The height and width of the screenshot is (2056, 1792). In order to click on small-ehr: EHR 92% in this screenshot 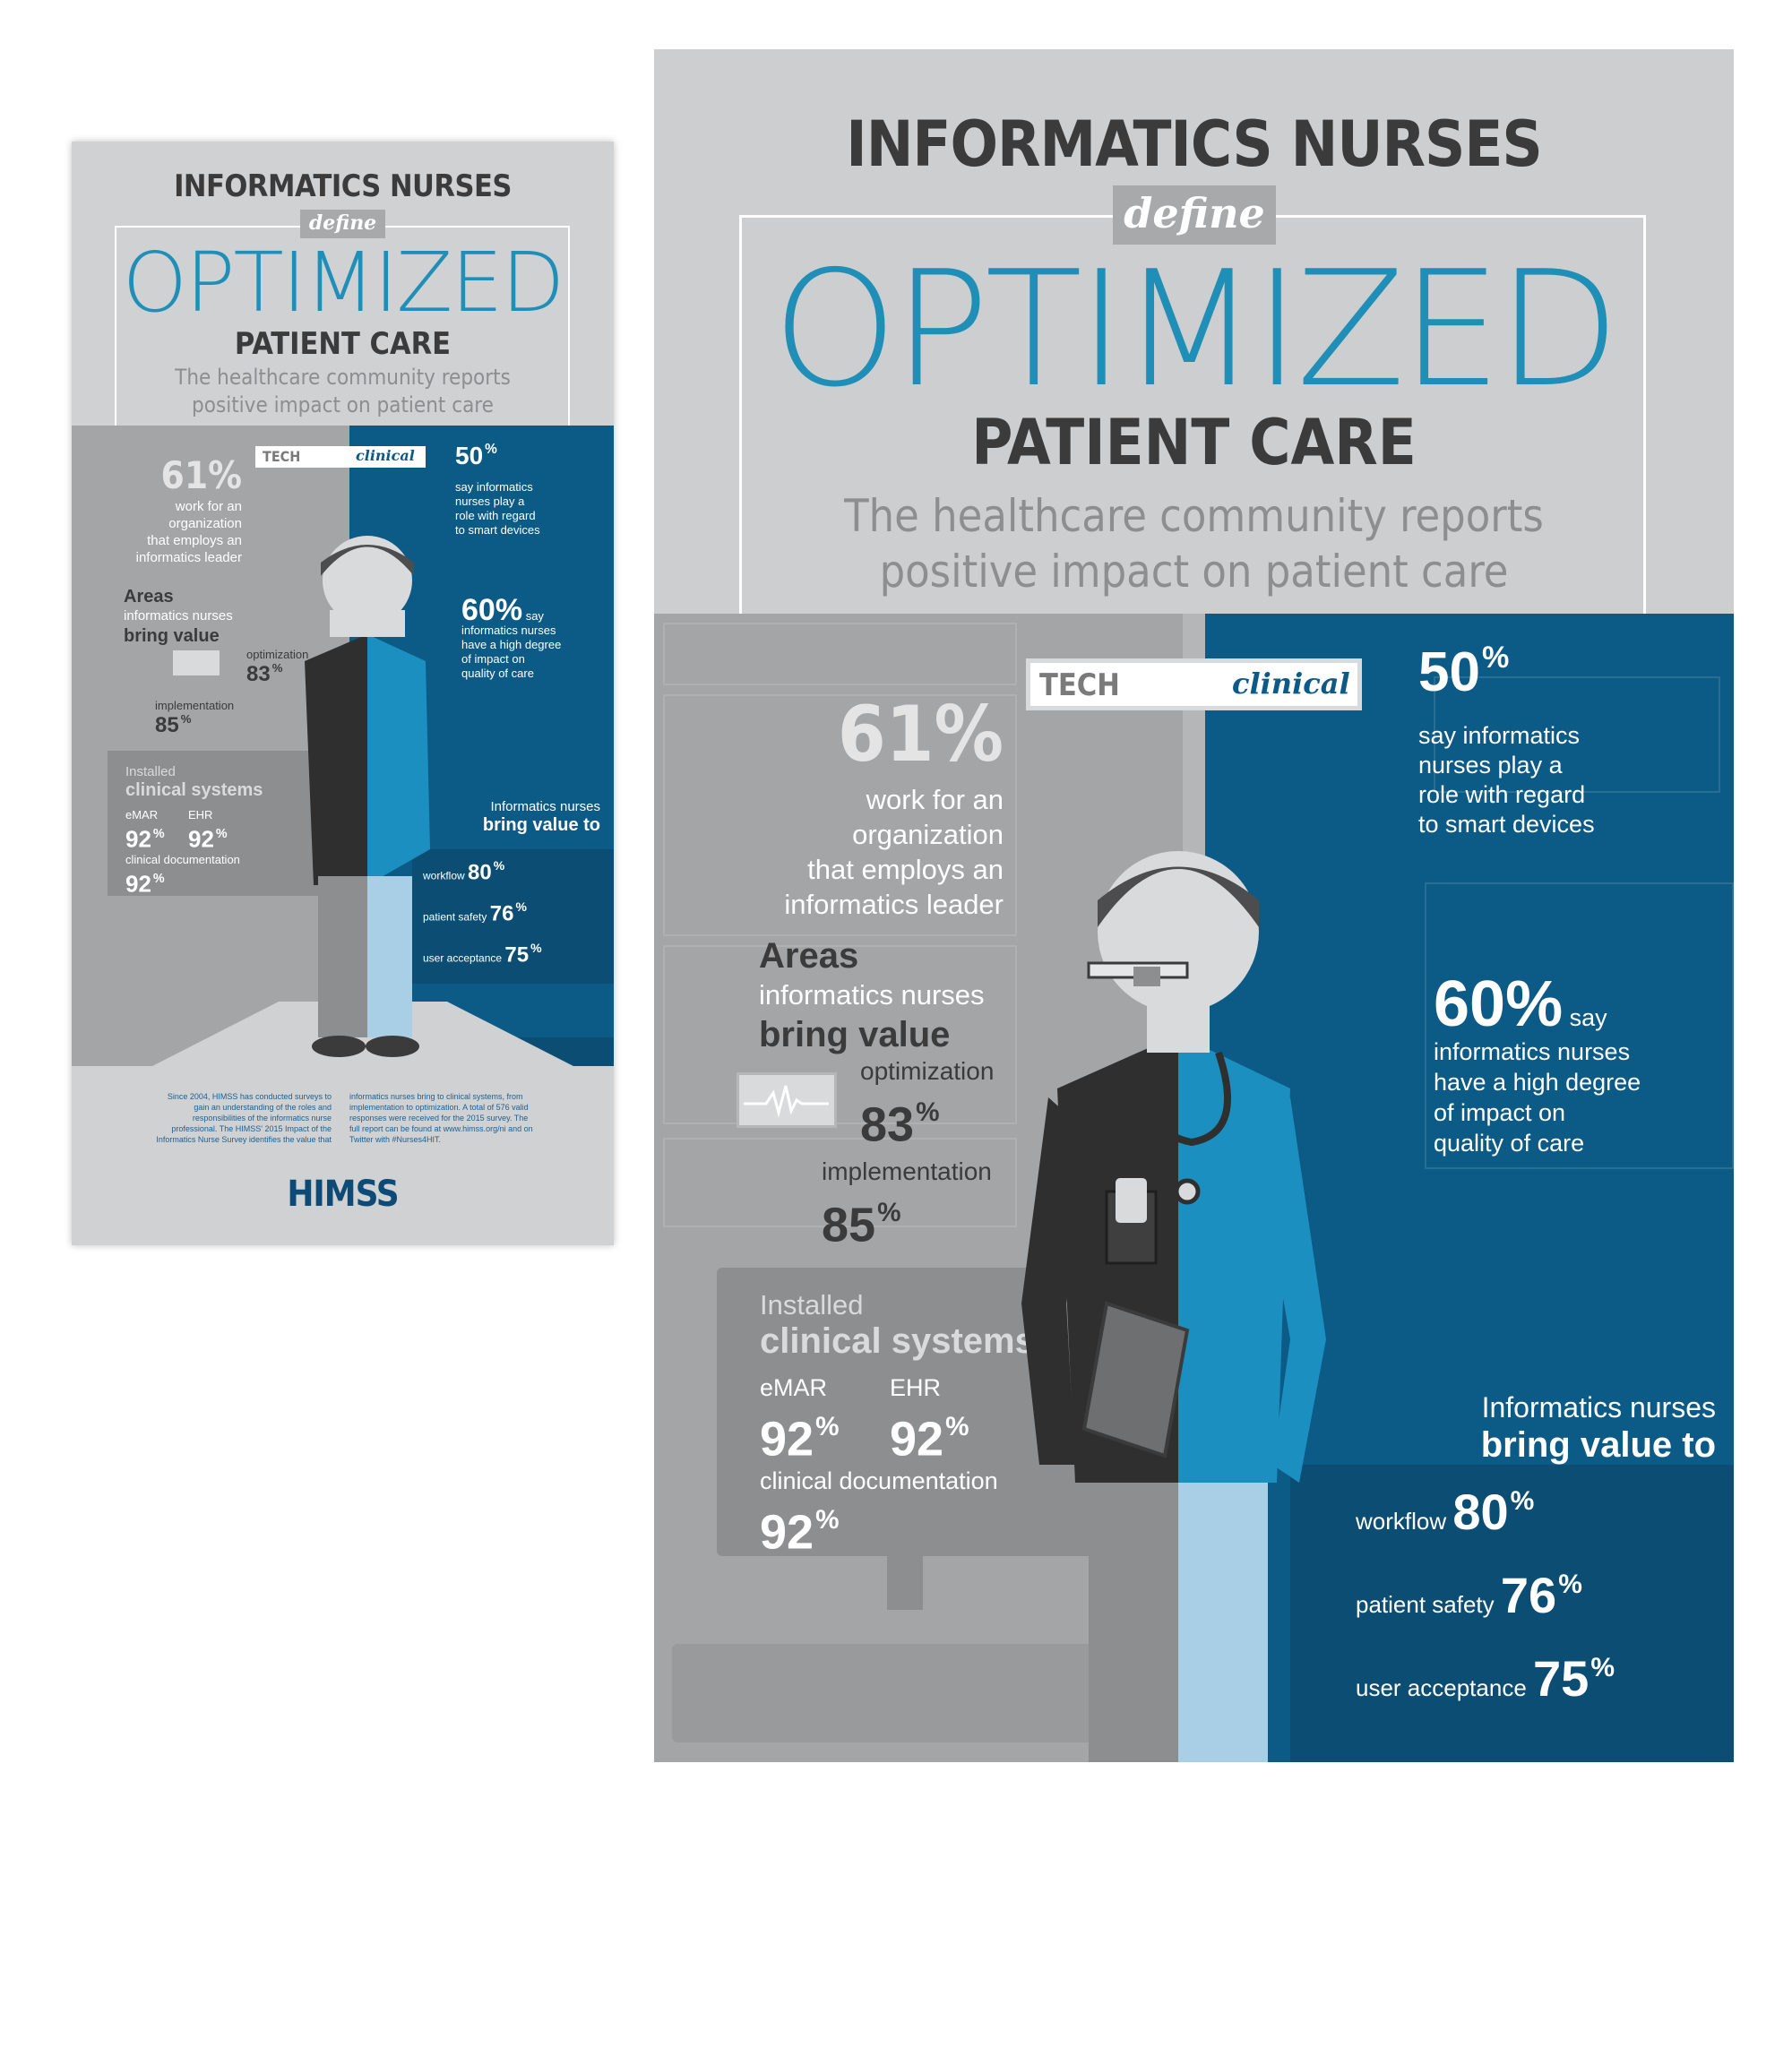, I will do `click(208, 830)`.